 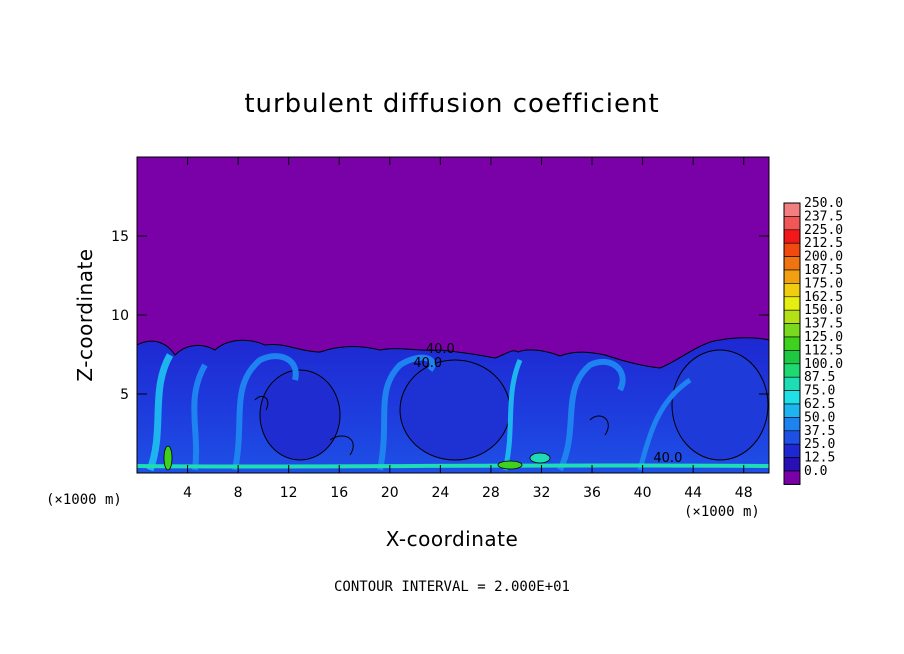 What do you see at coordinates (819, 431) in the screenshot?
I see `colorbar-label: 37.5` at bounding box center [819, 431].